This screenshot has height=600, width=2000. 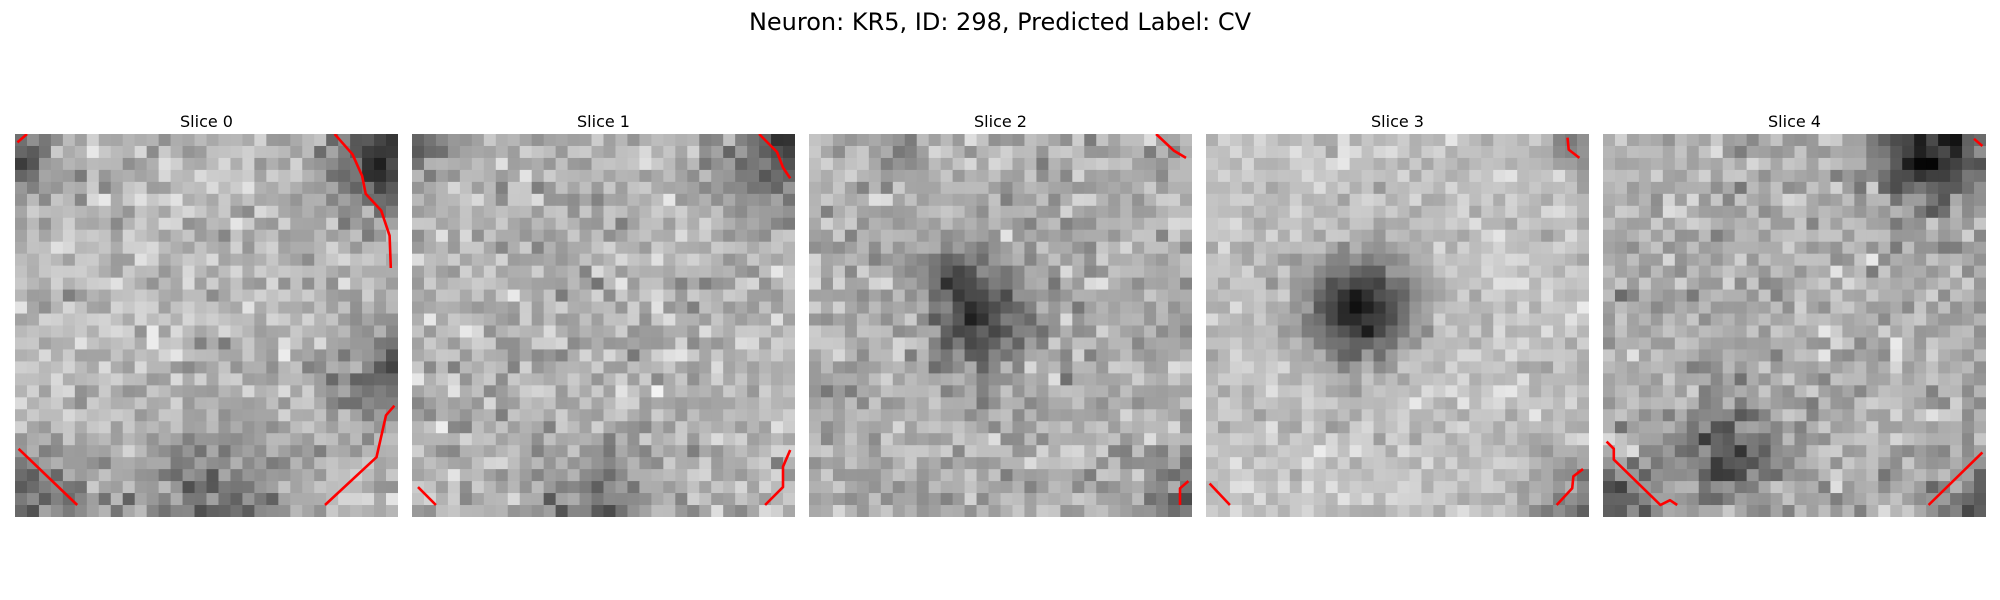 I want to click on slice-title-2: Slice 2, so click(x=1000, y=121).